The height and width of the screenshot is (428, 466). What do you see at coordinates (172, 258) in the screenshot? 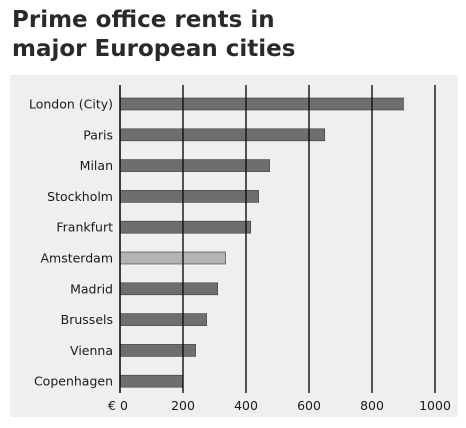
I see `bar-amsterdam` at bounding box center [172, 258].